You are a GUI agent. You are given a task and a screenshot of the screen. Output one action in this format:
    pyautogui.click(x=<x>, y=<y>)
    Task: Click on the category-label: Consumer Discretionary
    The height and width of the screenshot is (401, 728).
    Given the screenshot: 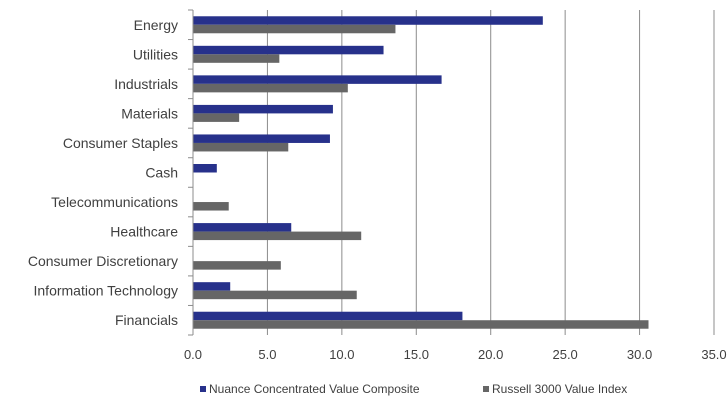 What is the action you would take?
    pyautogui.click(x=103, y=261)
    